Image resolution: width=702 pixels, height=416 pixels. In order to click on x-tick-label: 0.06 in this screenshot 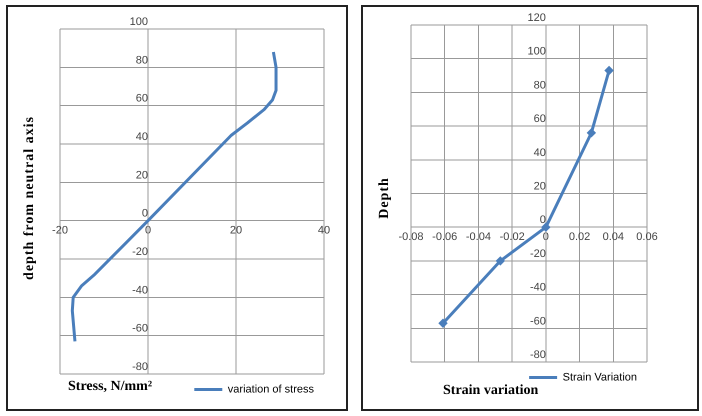, I will do `click(647, 236)`.